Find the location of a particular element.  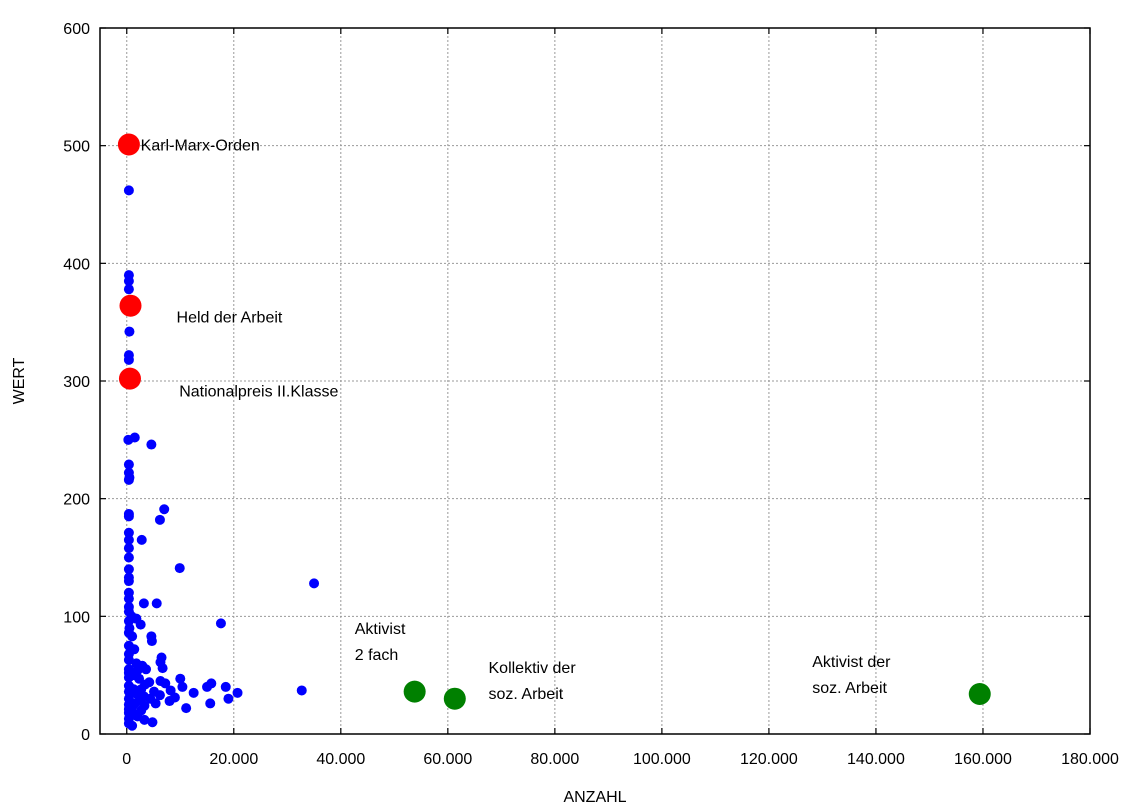

x-tick-label: 140.000 is located at coordinates (876, 759).